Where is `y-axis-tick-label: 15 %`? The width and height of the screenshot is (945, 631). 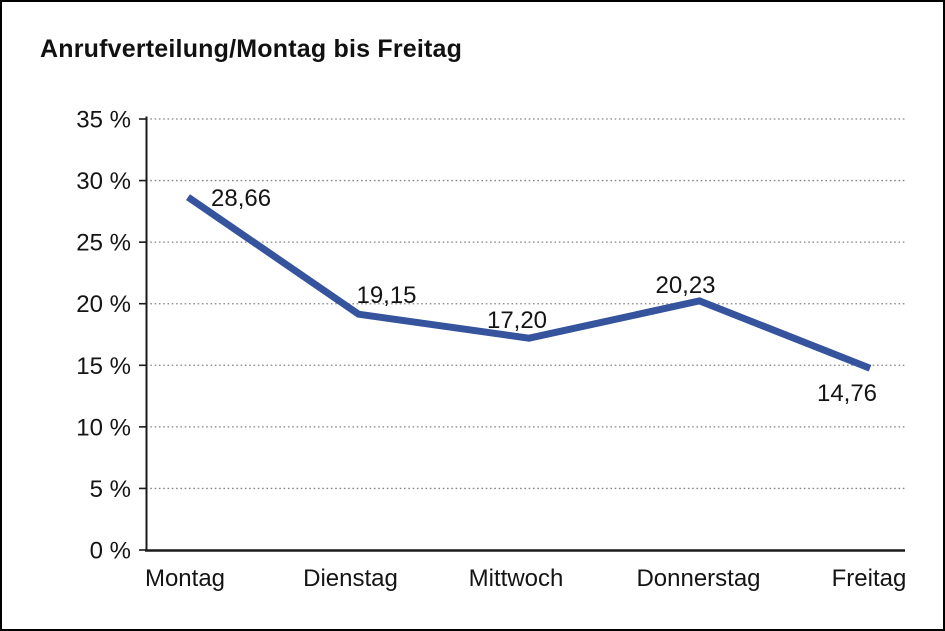
y-axis-tick-label: 15 % is located at coordinates (103, 366).